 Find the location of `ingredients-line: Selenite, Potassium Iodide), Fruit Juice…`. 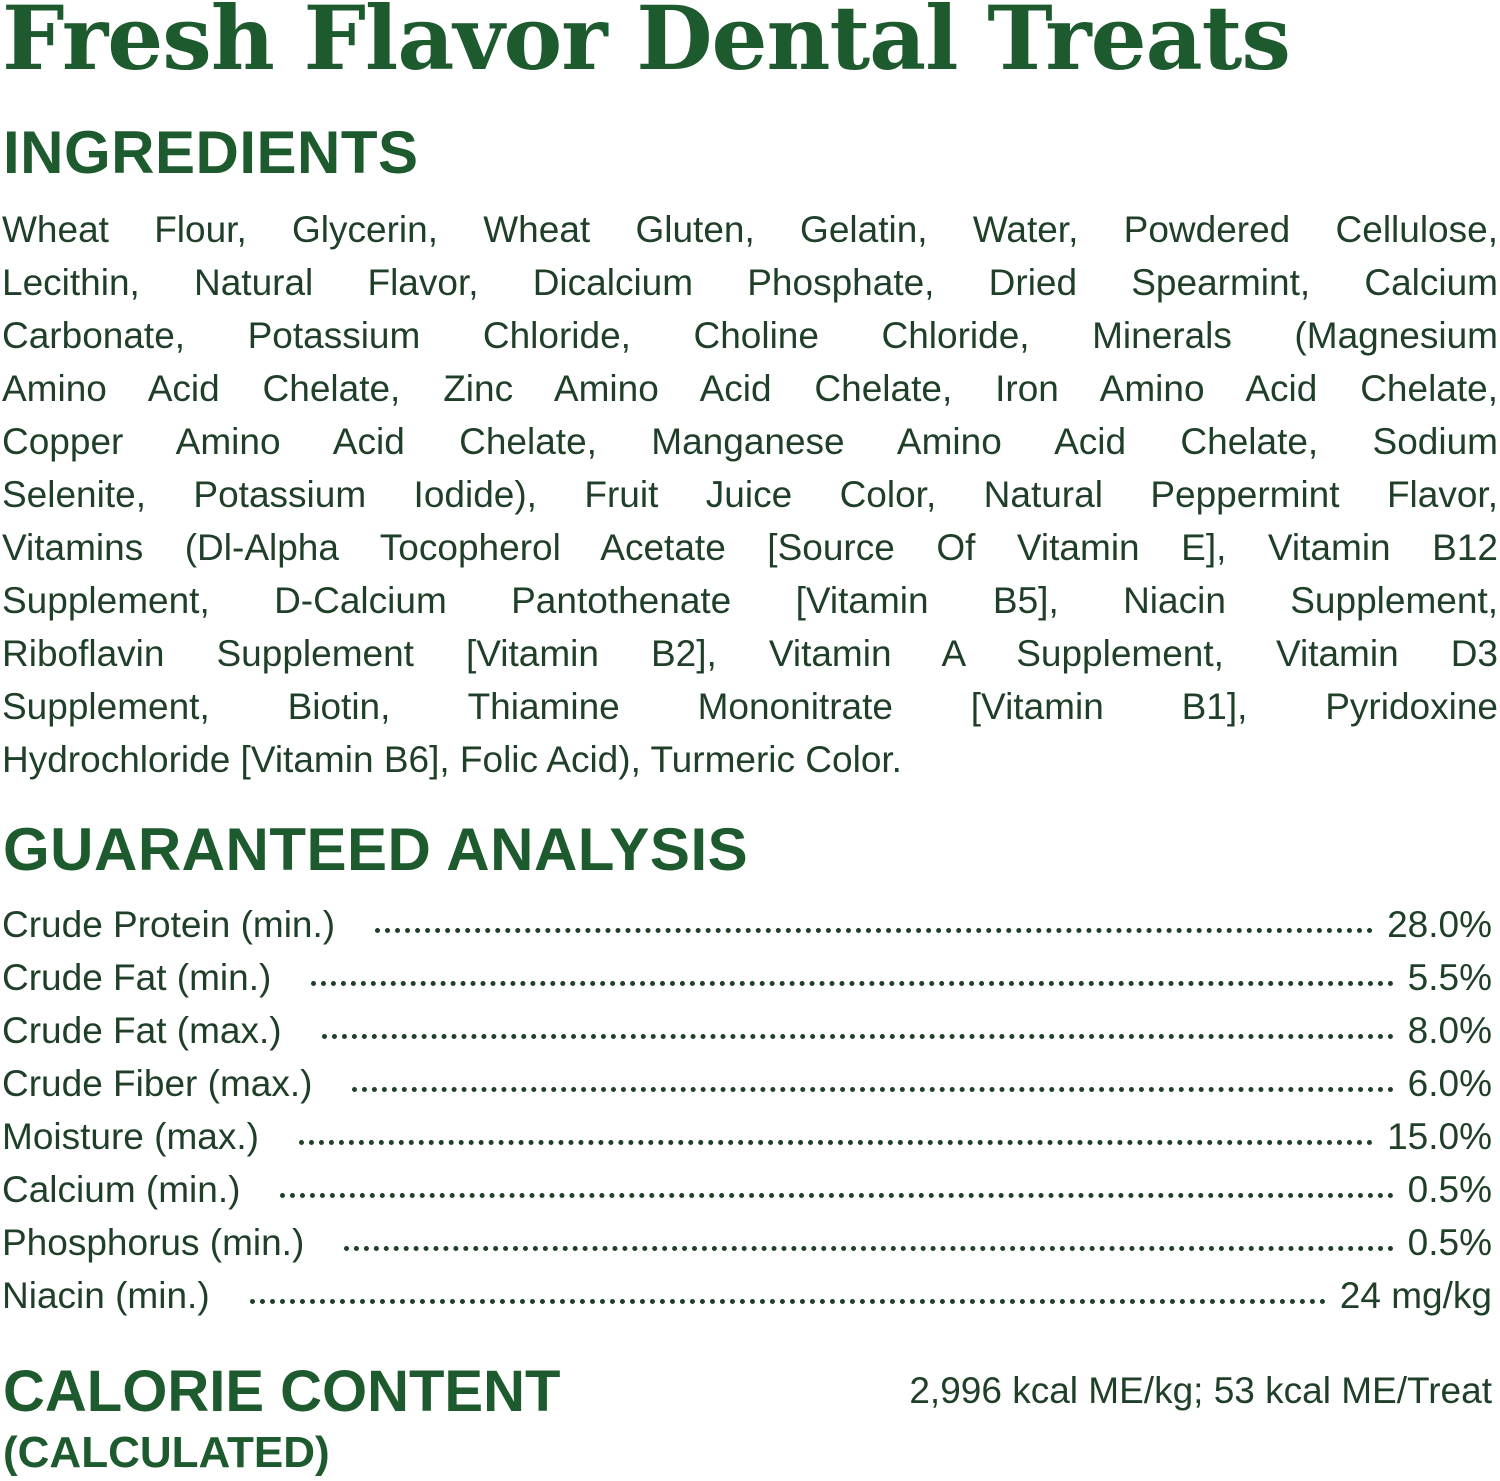

ingredients-line: Selenite, Potassium Iodide), Fruit Juice… is located at coordinates (750, 494).